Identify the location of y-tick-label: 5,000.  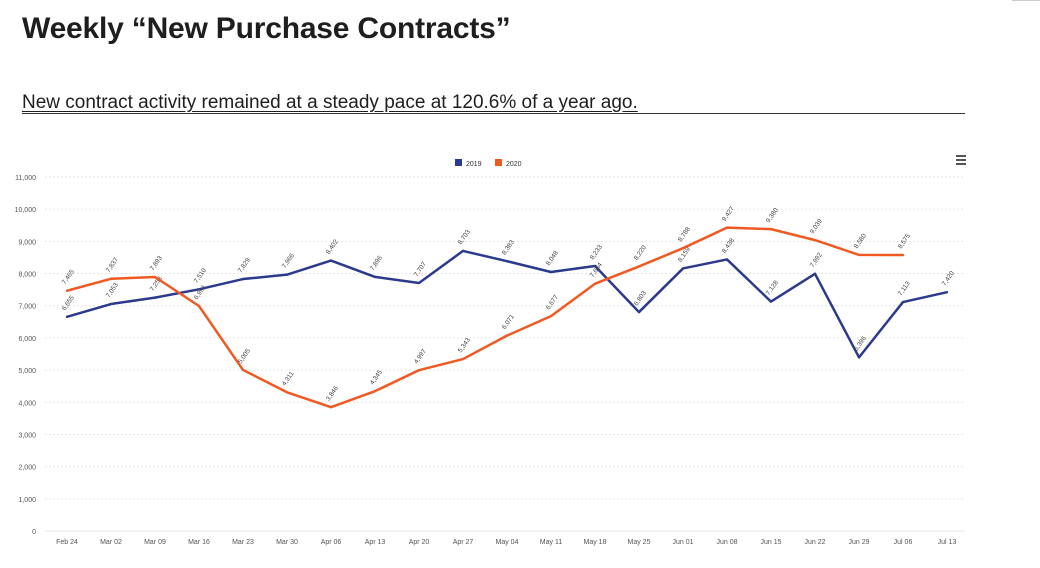
(27, 371).